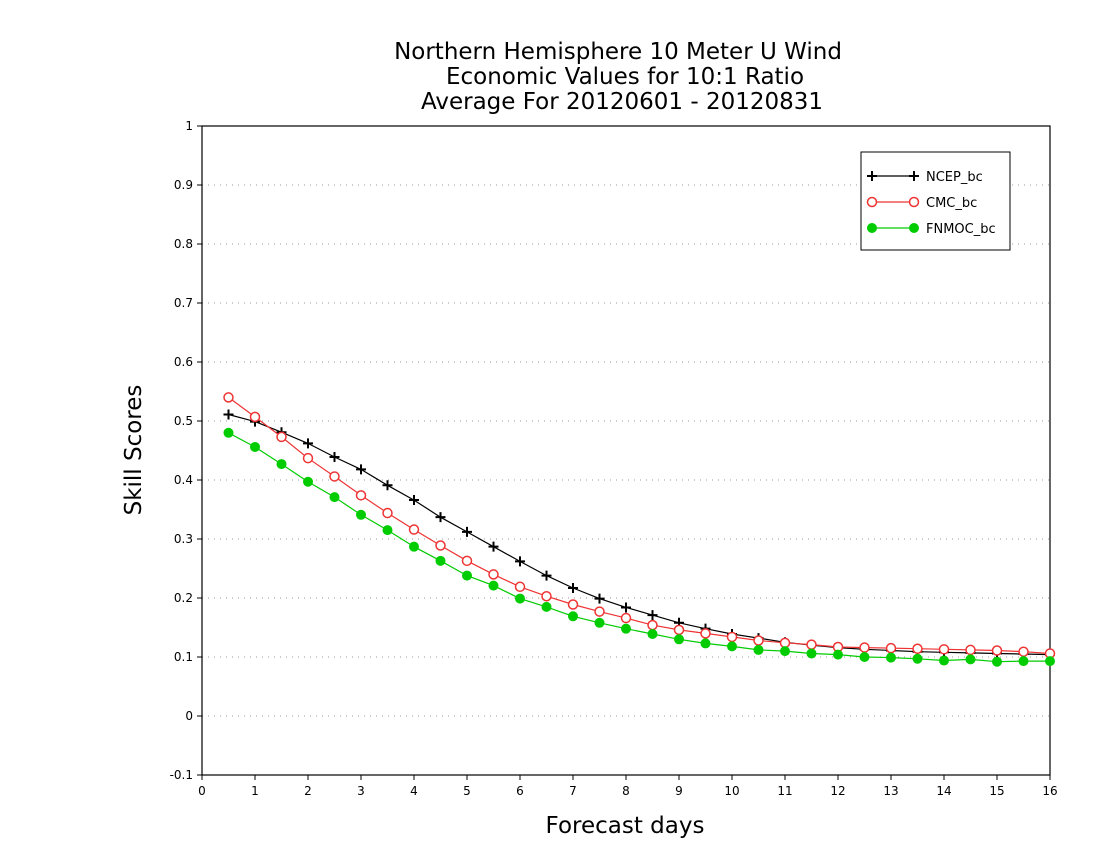 Image resolution: width=1100 pixels, height=850 pixels. What do you see at coordinates (134, 450) in the screenshot?
I see `y-axis-title: Skill Scores` at bounding box center [134, 450].